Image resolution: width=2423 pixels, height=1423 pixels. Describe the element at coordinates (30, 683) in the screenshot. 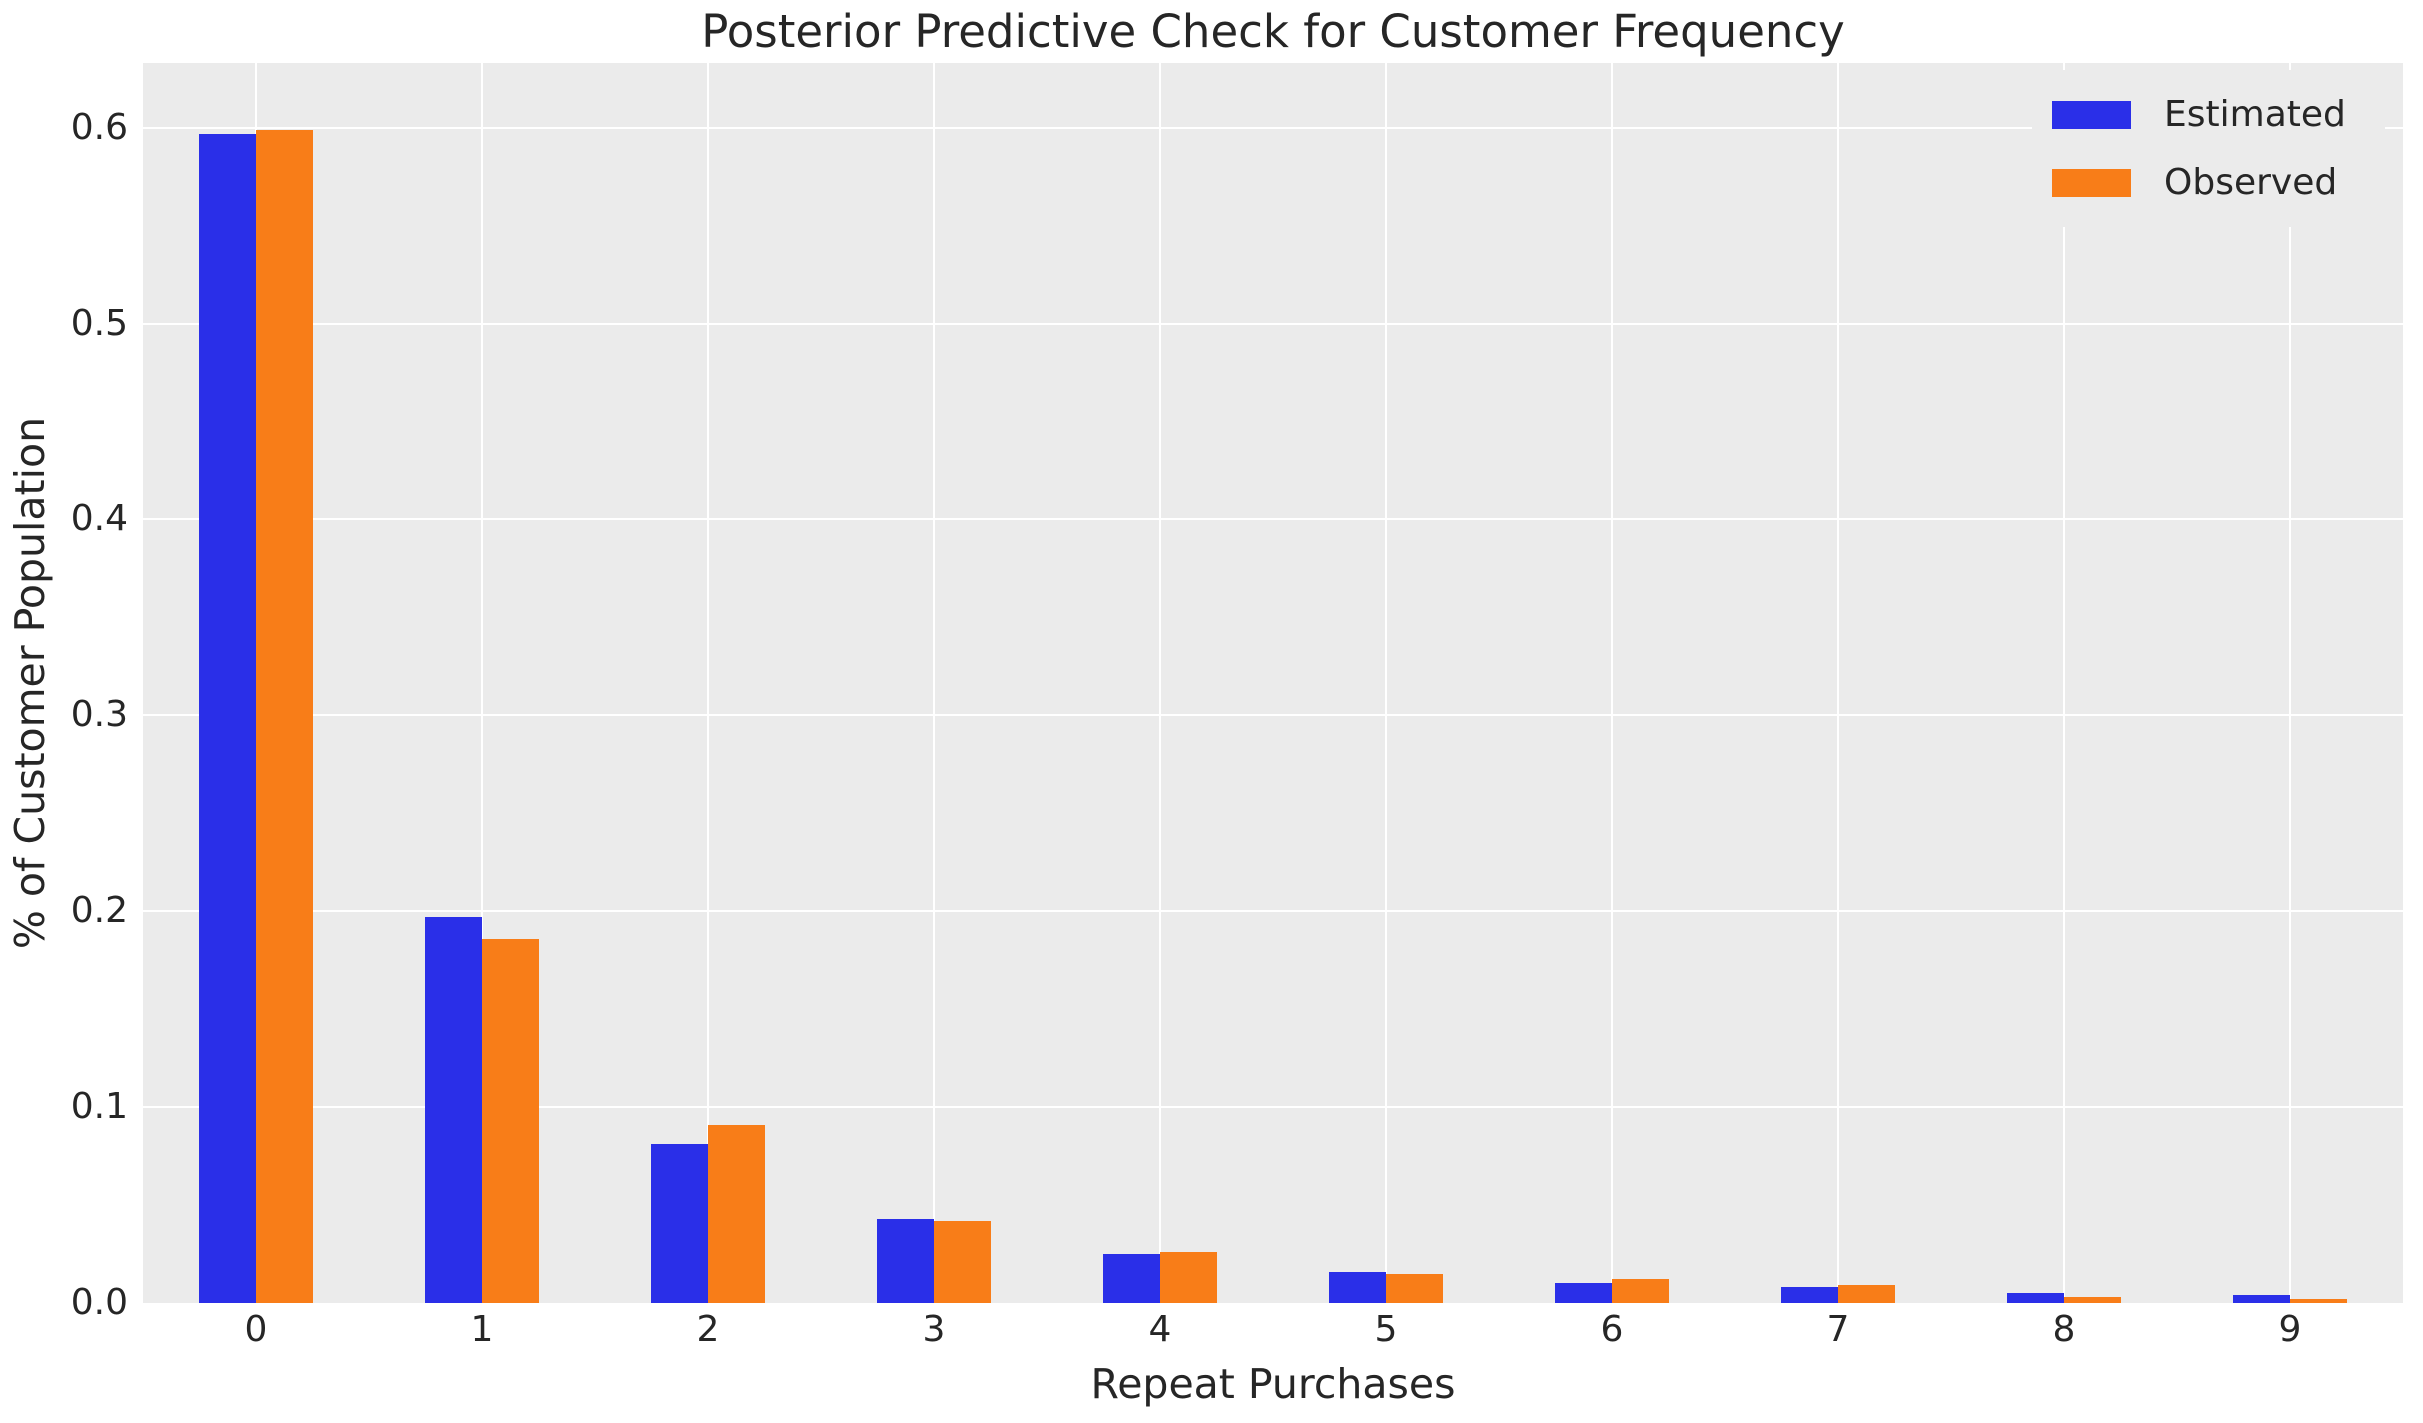

I see `y-axis-label: % of Customer Population` at that location.